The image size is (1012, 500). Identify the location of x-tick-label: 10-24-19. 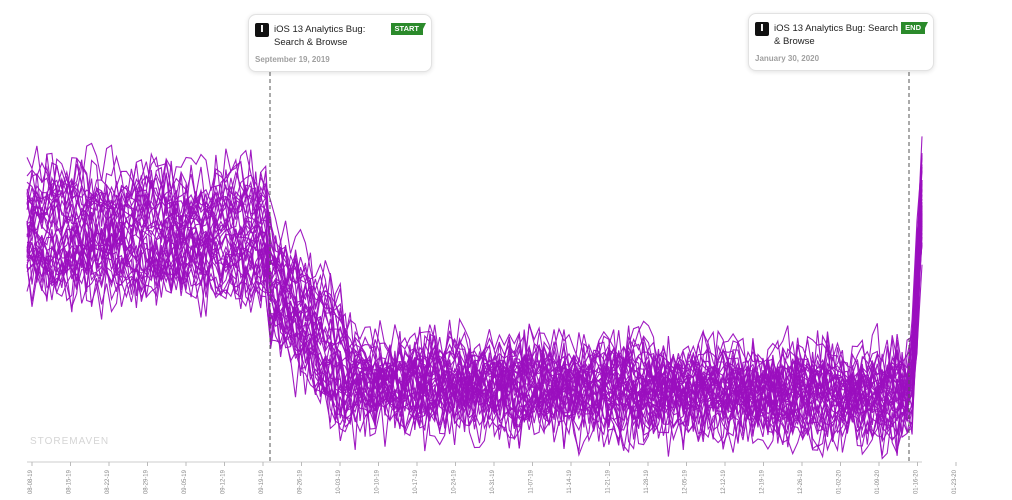
(455, 481).